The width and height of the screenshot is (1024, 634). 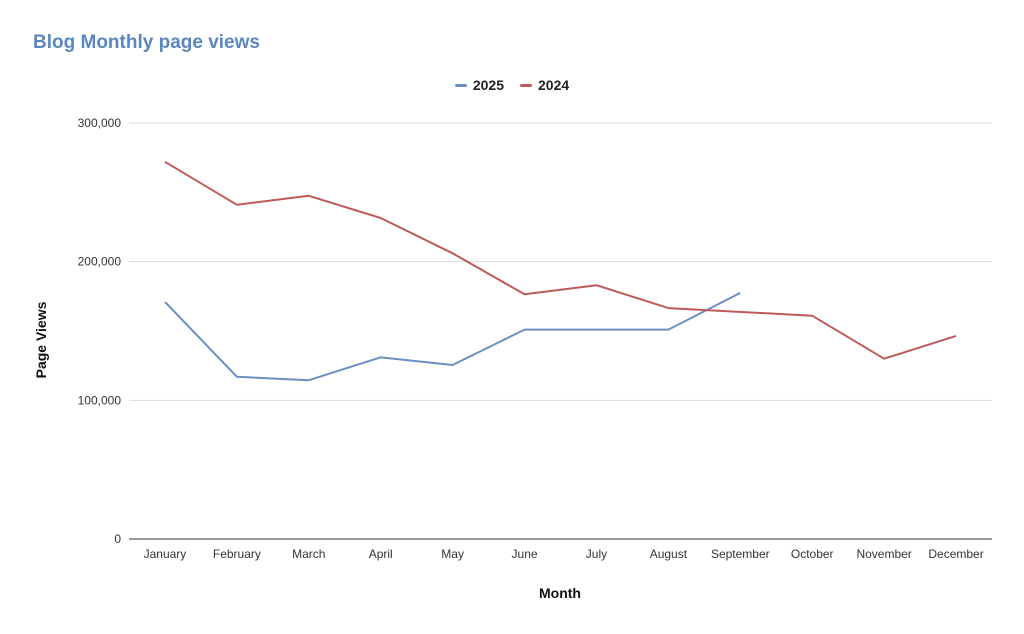 I want to click on x-tick-label: September, so click(x=740, y=554).